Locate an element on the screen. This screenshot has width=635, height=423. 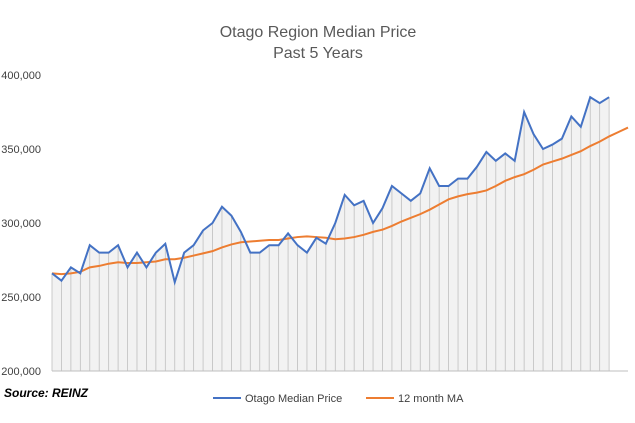
legend-label-otago-median-price: Otago Median Price is located at coordinates (293, 399).